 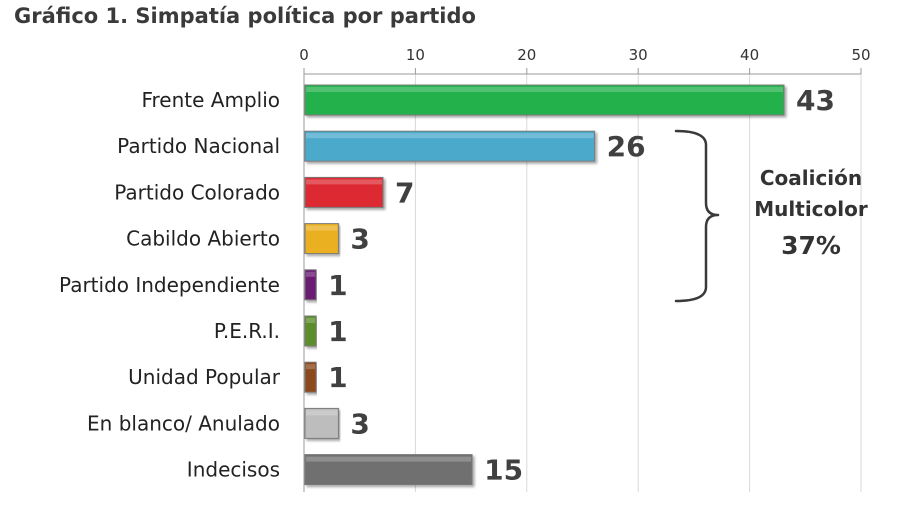 I want to click on coalition-brace, so click(x=697, y=216).